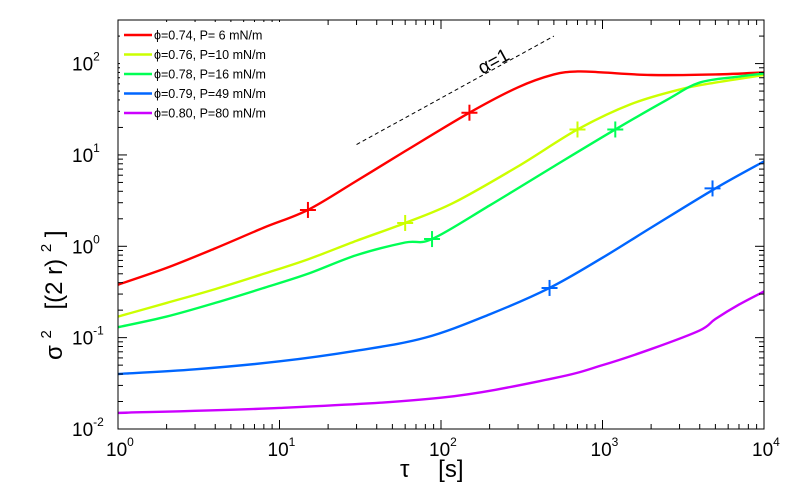 Image resolution: width=789 pixels, height=491 pixels. What do you see at coordinates (54, 233) in the screenshot?
I see `y-axis-unit-close: ]` at bounding box center [54, 233].